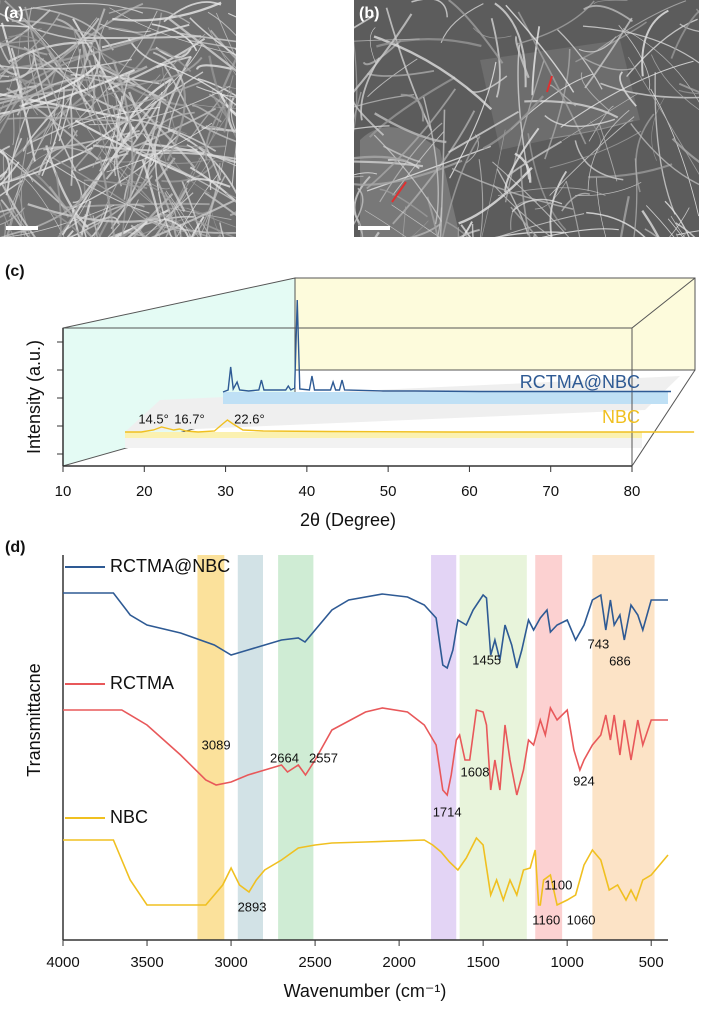 Image resolution: width=709 pixels, height=1010 pixels. What do you see at coordinates (170, 566) in the screenshot?
I see `legend-label: RCTMA@NBC` at bounding box center [170, 566].